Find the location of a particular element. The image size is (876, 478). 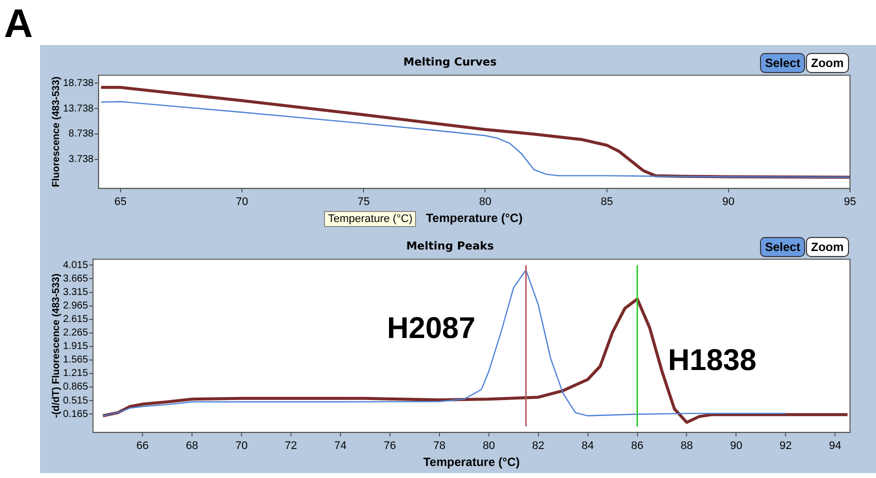

y-tick-label: 4.015 is located at coordinates (75, 265).